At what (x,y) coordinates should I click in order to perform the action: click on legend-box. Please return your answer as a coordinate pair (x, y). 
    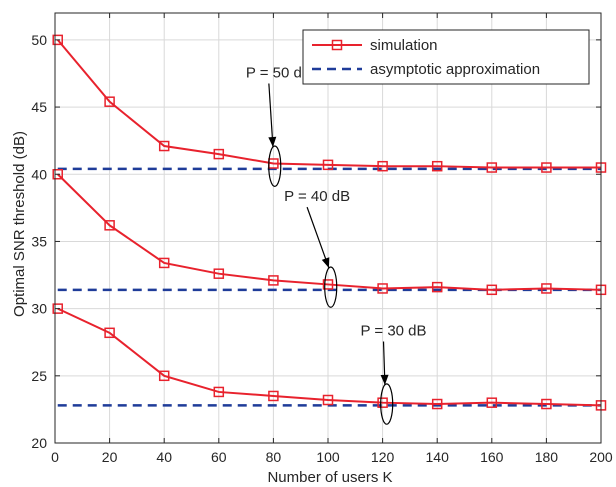
    Looking at the image, I should click on (446, 57).